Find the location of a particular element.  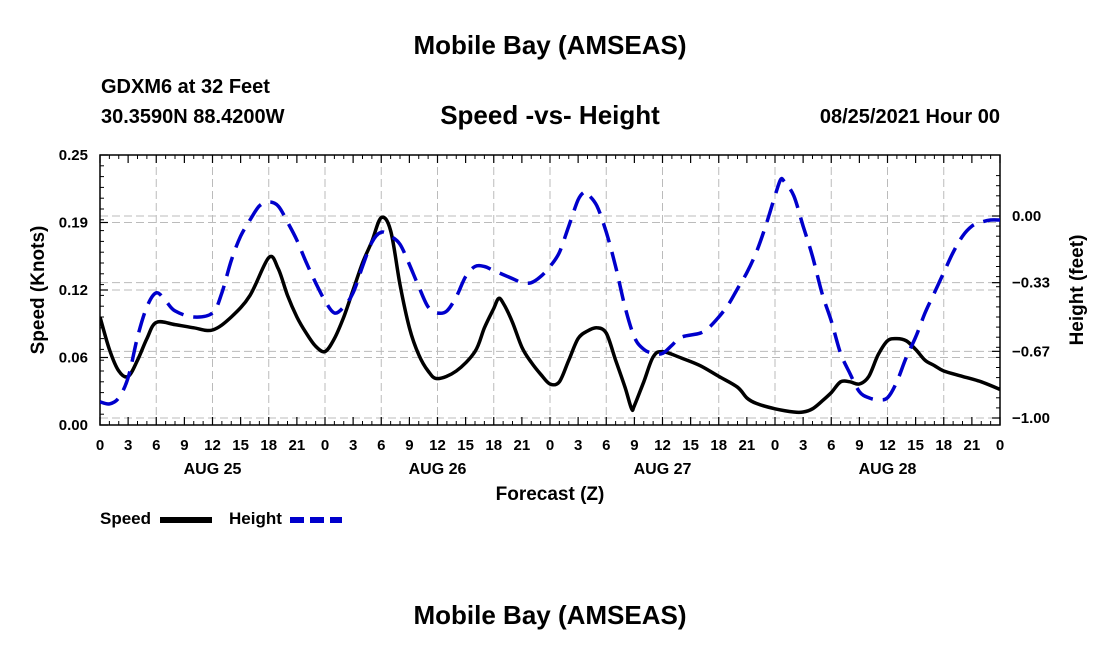

coordinates-label: 30.3590N 88.4200W is located at coordinates (193, 117).